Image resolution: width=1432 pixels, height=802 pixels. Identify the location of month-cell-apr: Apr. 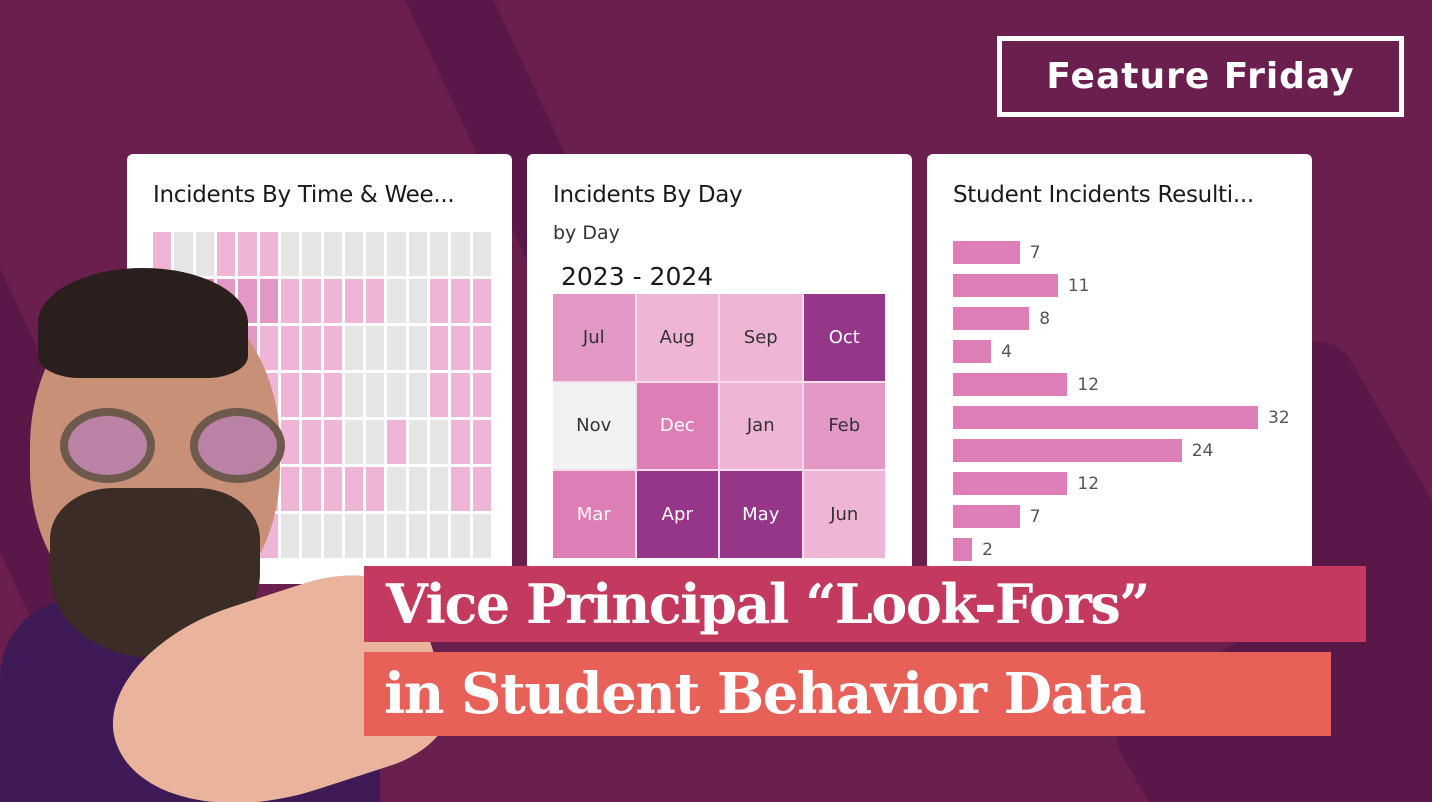
(677, 514).